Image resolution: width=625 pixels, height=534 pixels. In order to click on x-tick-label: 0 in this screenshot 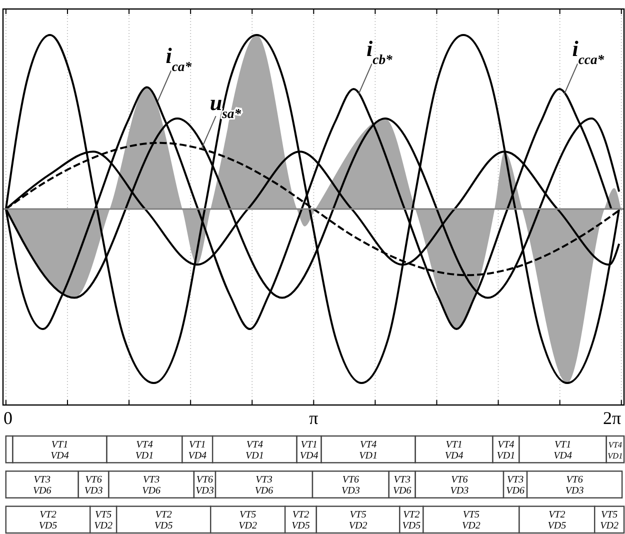, I will do `click(8, 418)`.